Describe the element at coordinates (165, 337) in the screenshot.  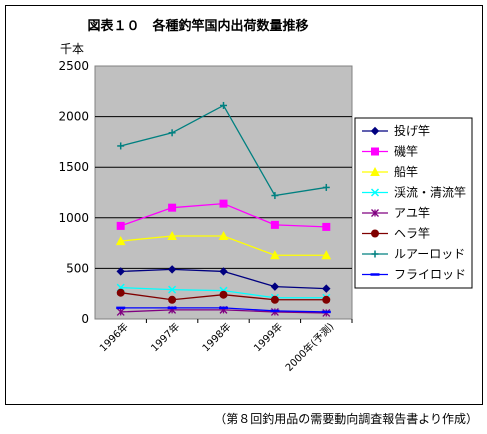
I see `x-tick-label: 1997年` at that location.